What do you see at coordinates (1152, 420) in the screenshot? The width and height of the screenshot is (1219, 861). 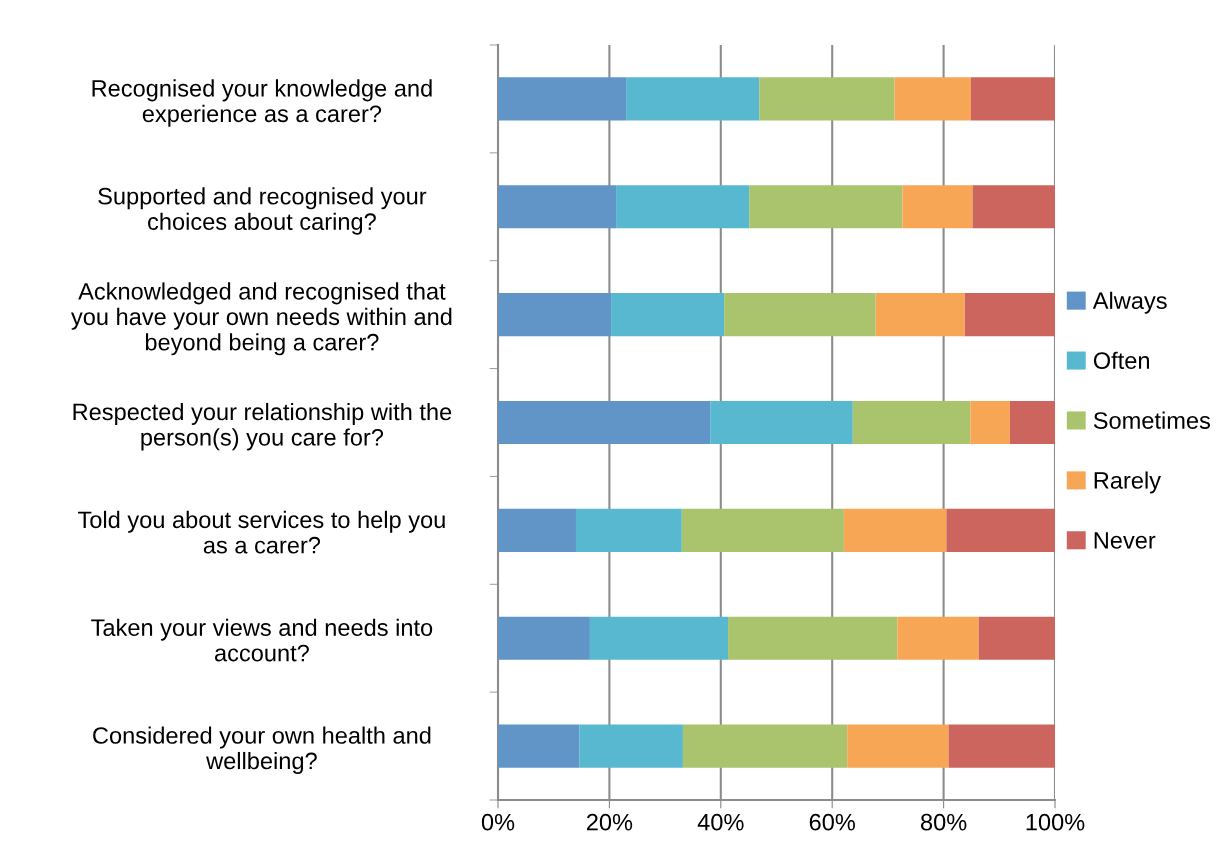 I see `legend-label: Sometimes` at bounding box center [1152, 420].